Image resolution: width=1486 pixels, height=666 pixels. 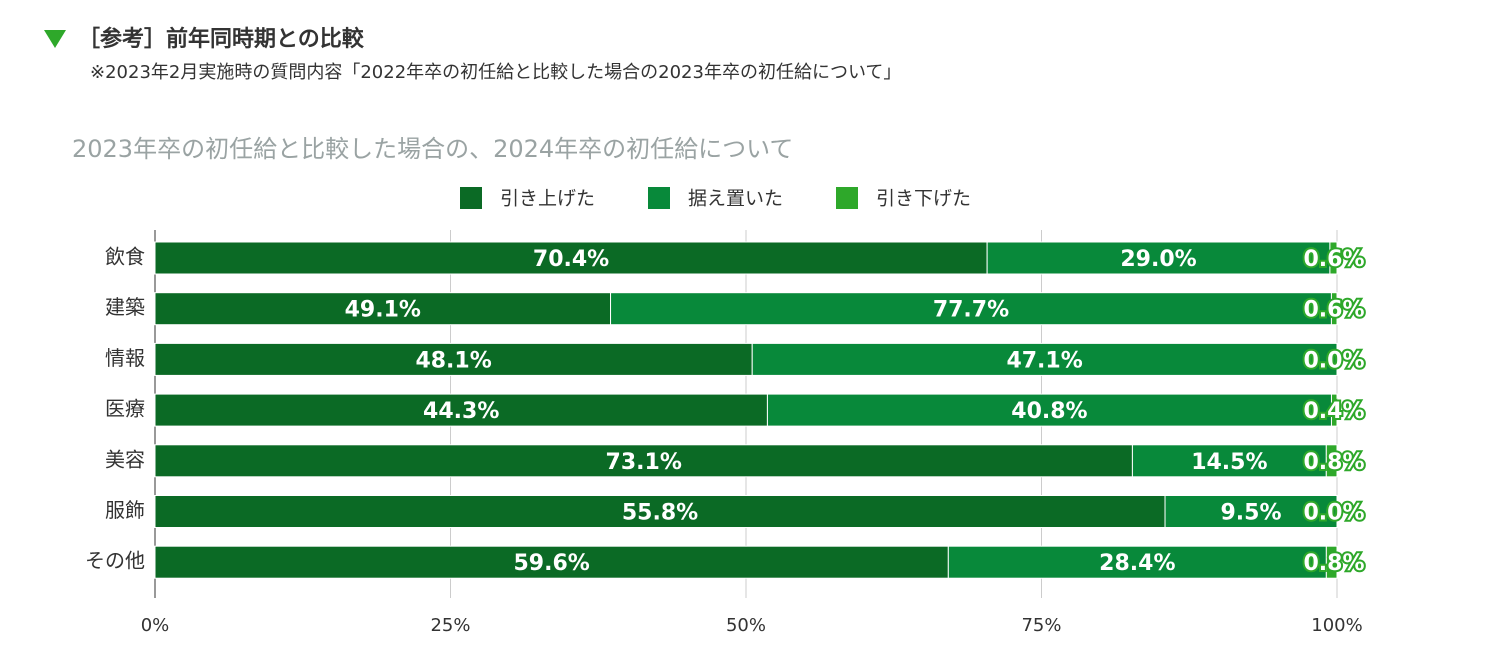 I want to click on data-label: 77.7%, so click(x=971, y=310).